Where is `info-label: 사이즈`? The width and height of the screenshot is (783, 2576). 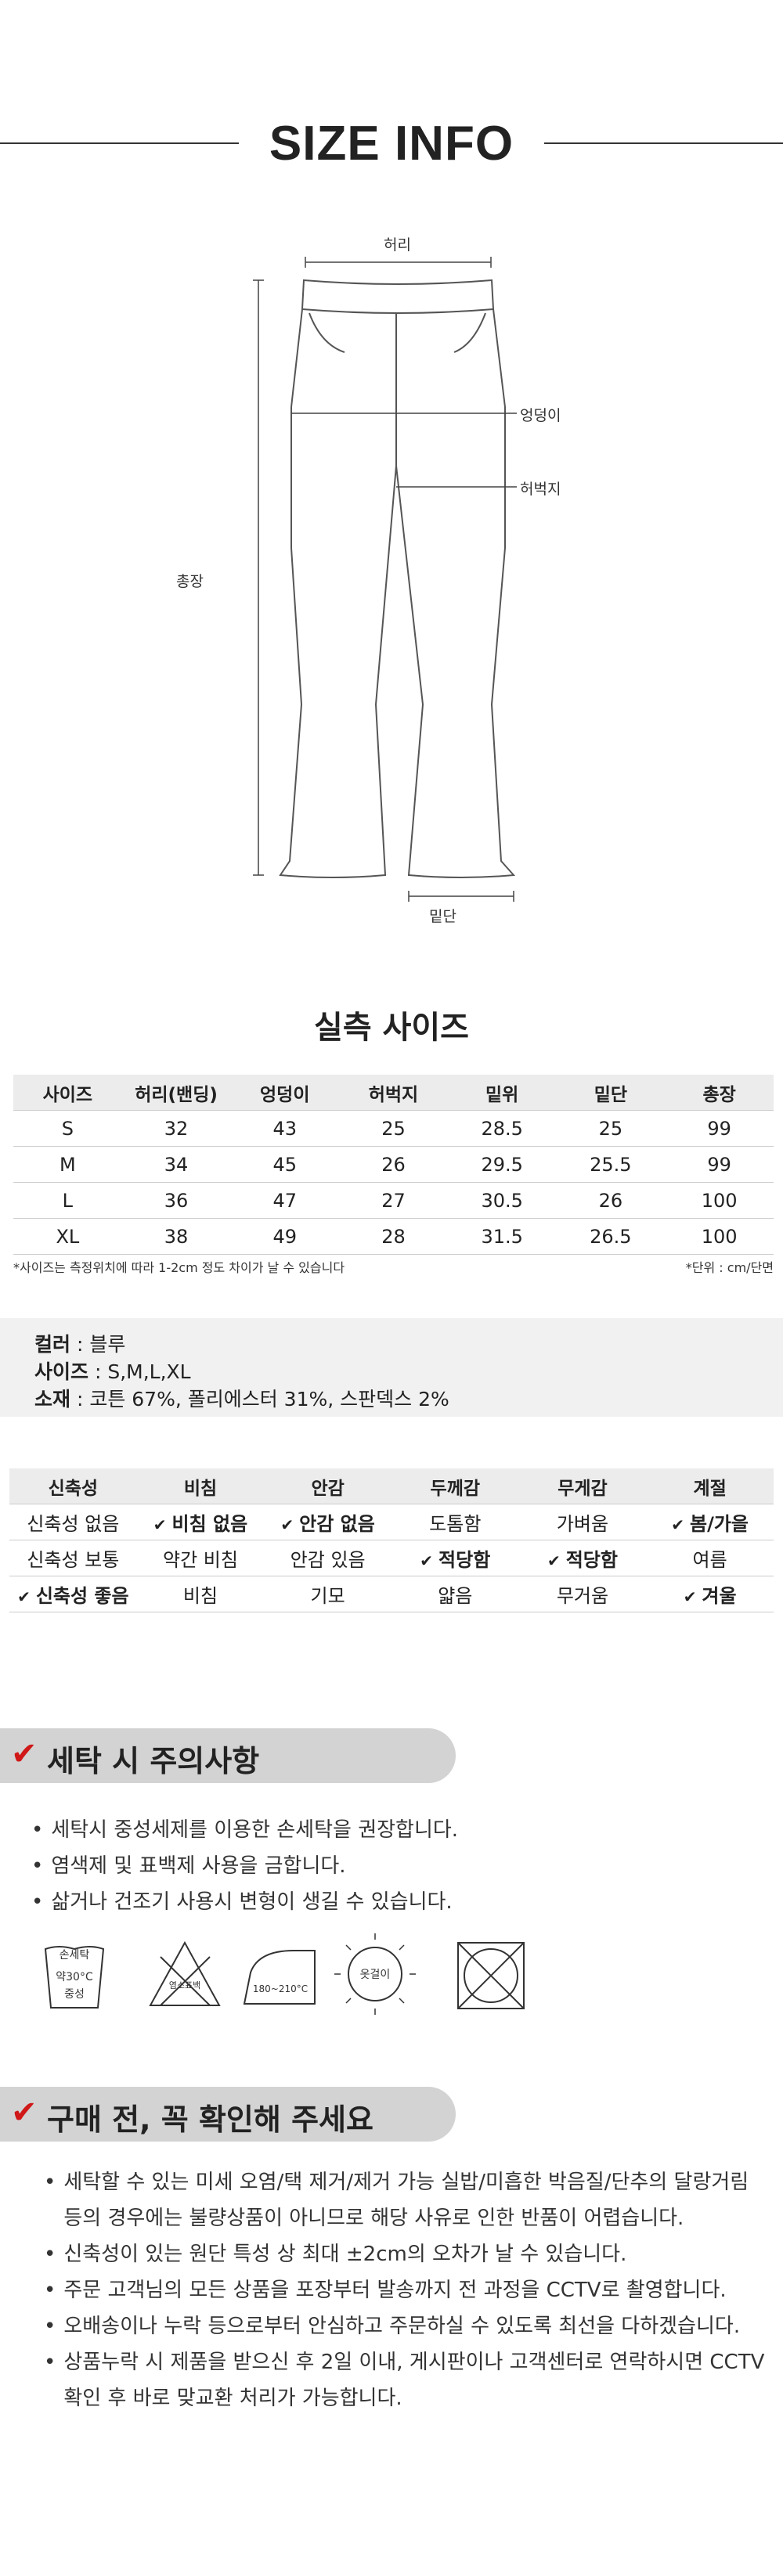 info-label: 사이즈 is located at coordinates (62, 1371).